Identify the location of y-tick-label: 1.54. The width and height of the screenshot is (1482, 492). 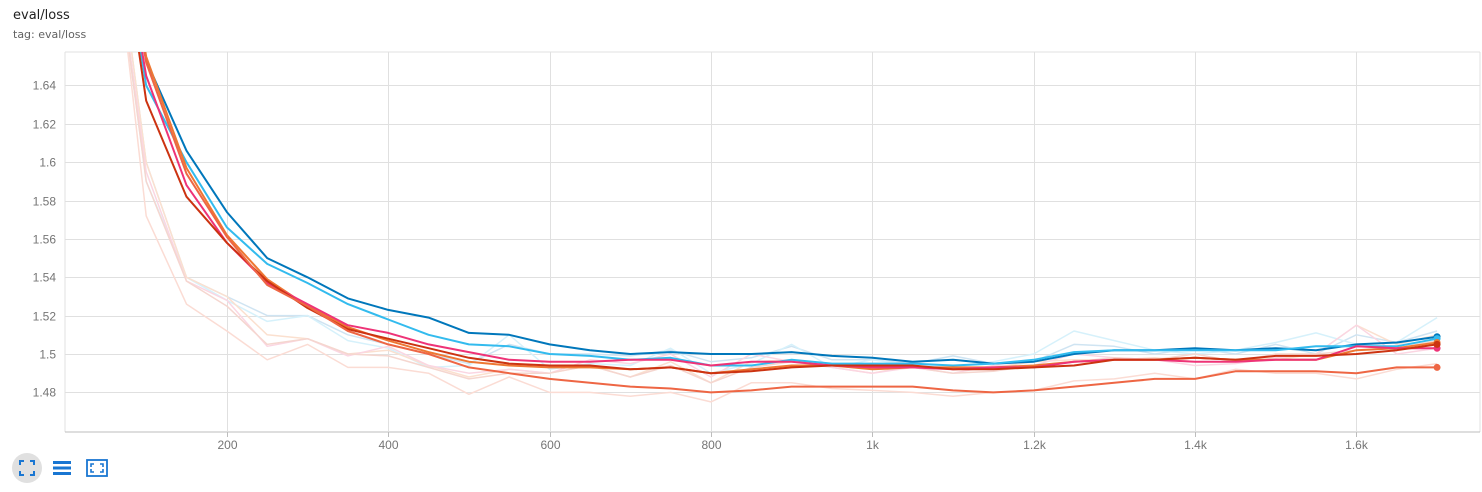
(45, 278).